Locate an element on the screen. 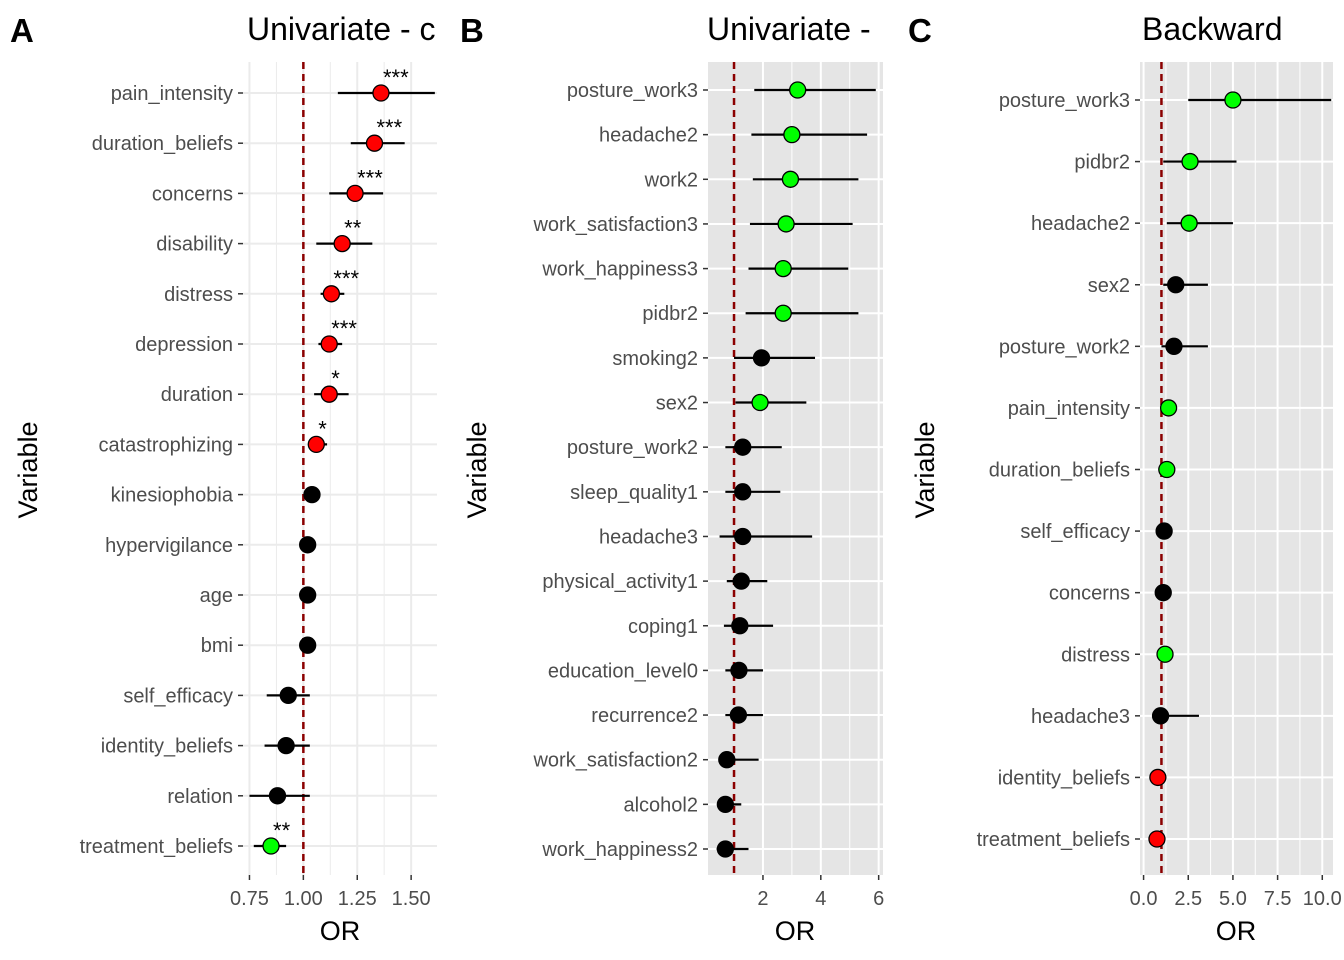 The image size is (1344, 960). y-tick-label: posture_work3 is located at coordinates (1064, 101).